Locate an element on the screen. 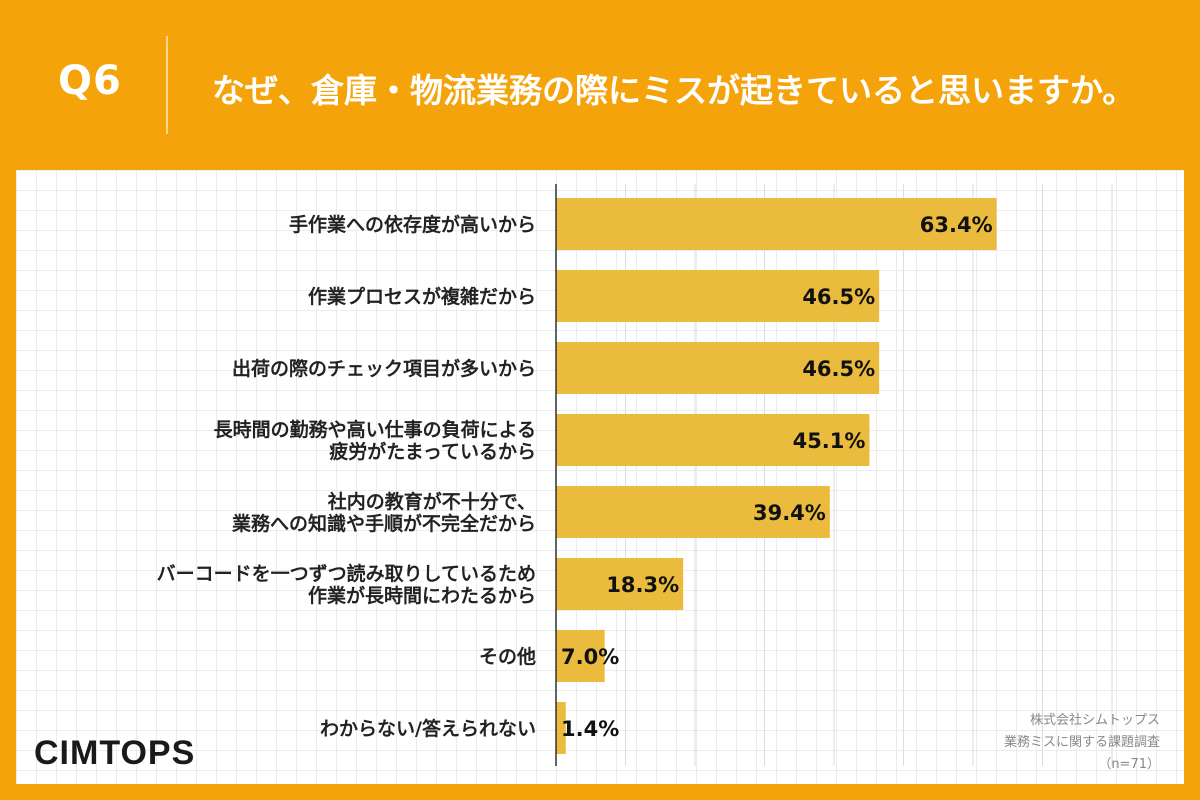 This screenshot has height=800, width=1200. value-label: 39.4% is located at coordinates (789, 513).